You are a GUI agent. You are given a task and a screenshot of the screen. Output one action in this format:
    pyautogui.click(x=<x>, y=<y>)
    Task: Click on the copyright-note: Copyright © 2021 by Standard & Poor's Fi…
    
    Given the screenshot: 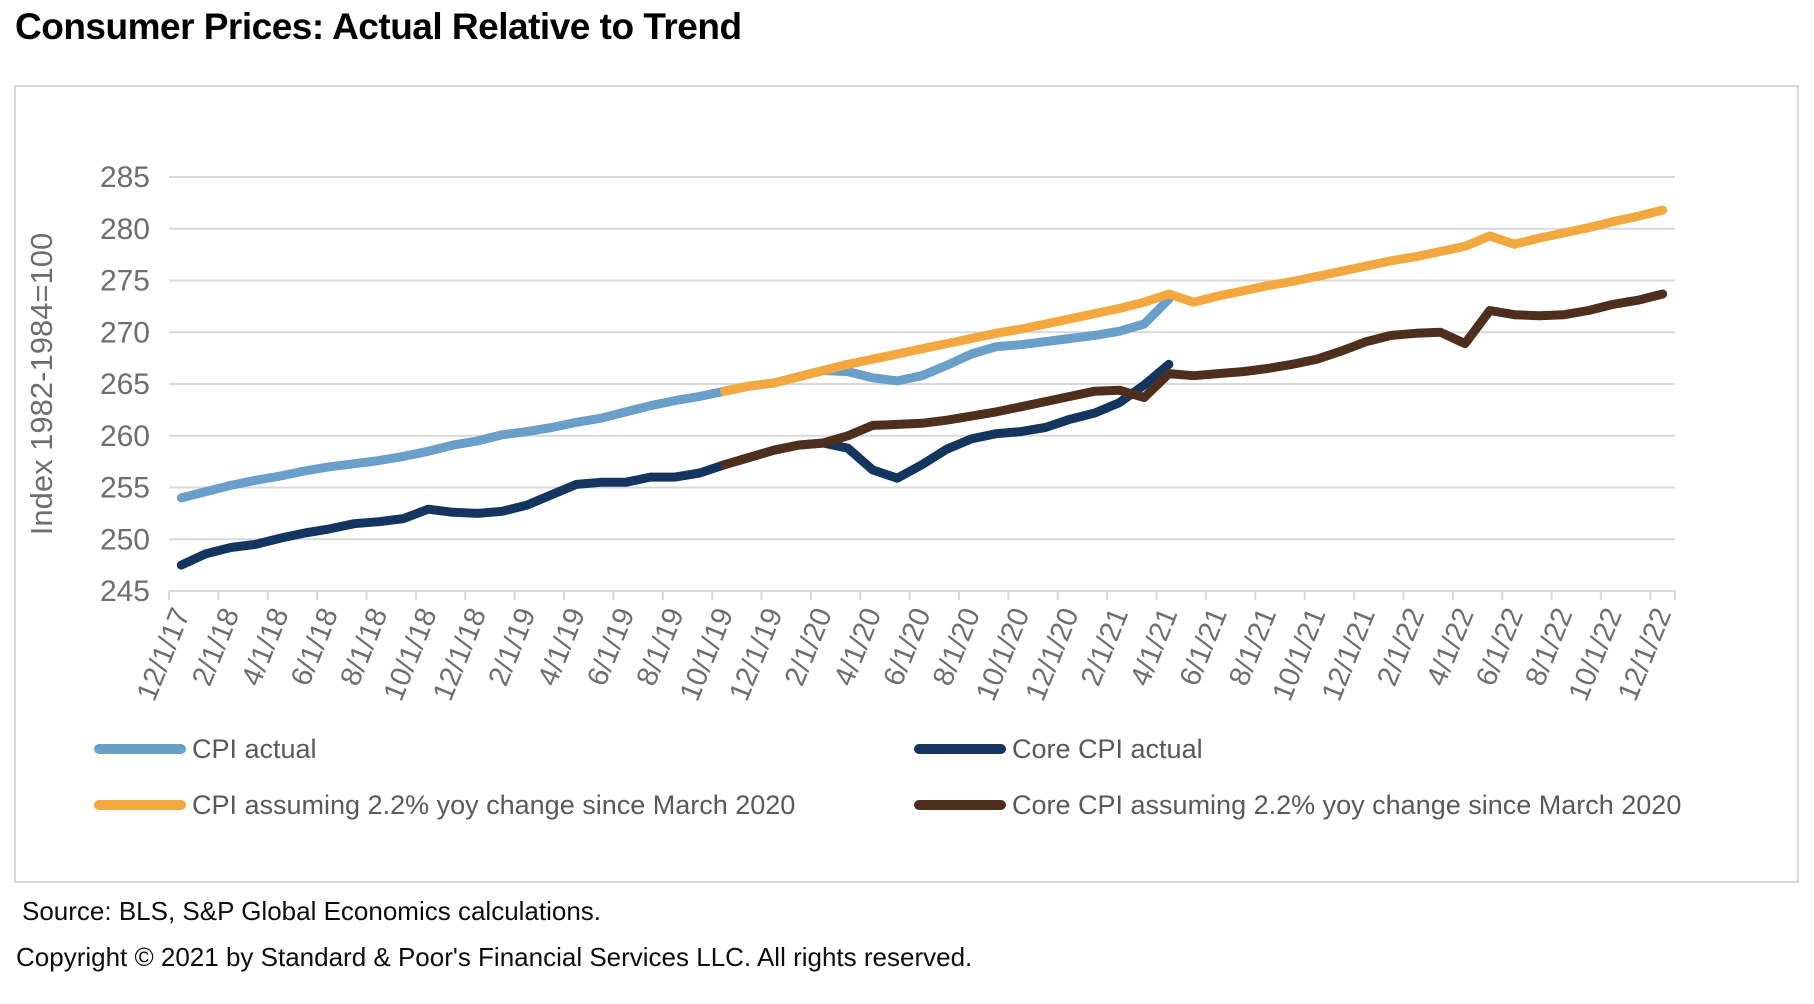 What is the action you would take?
    pyautogui.click(x=494, y=957)
    